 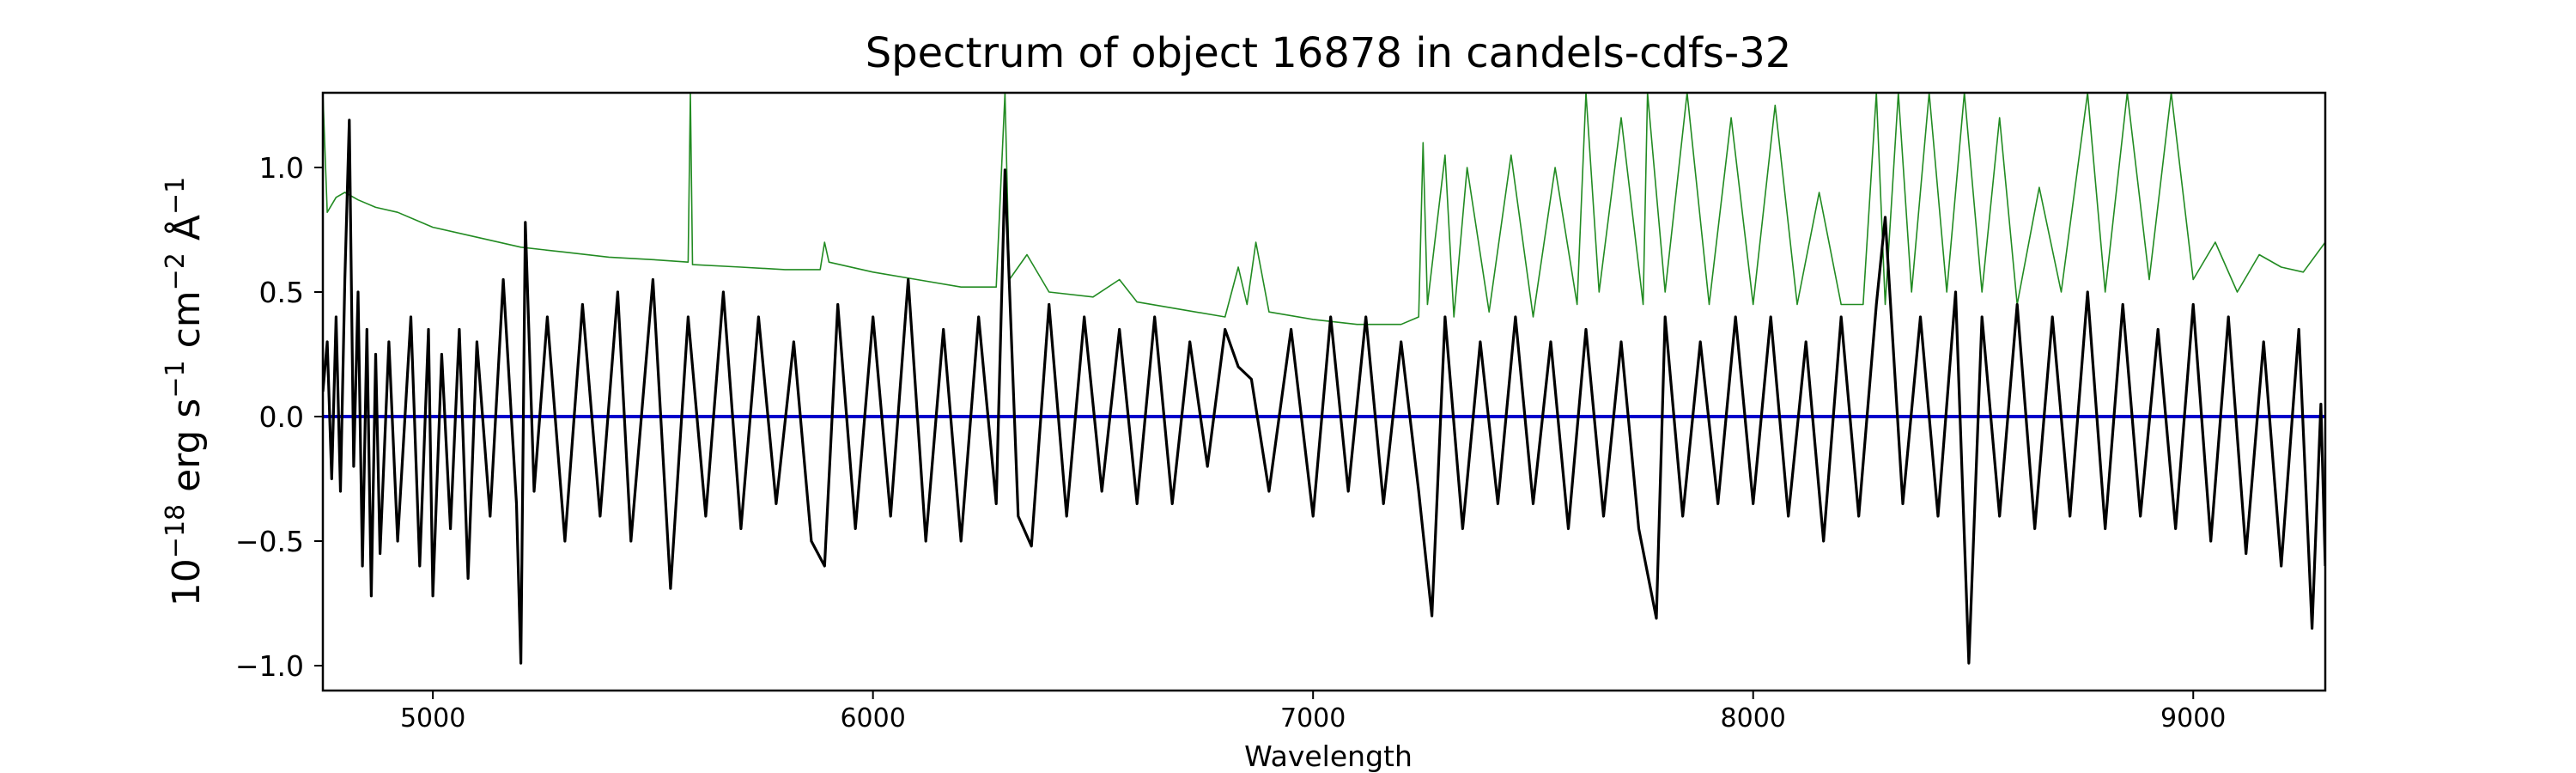 What do you see at coordinates (281, 168) in the screenshot?
I see `y-tick-label: 1.0` at bounding box center [281, 168].